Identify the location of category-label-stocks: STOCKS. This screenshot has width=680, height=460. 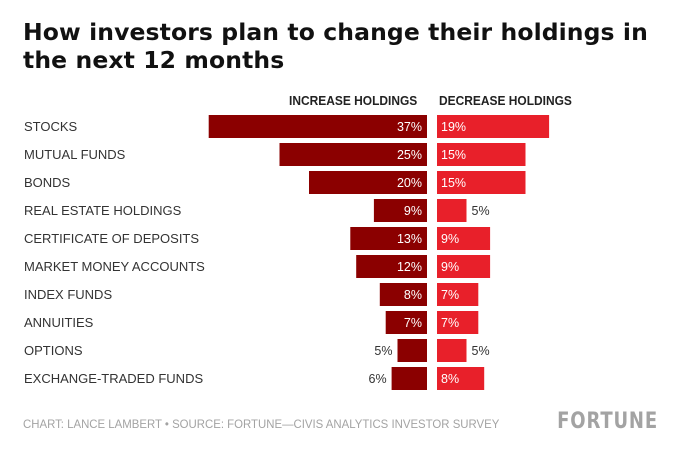
(51, 126).